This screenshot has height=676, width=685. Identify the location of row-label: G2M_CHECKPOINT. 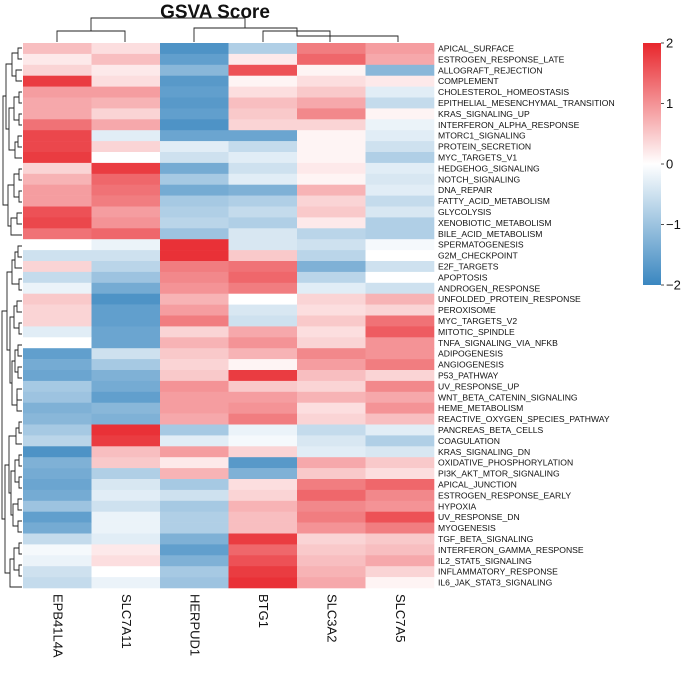
(478, 256).